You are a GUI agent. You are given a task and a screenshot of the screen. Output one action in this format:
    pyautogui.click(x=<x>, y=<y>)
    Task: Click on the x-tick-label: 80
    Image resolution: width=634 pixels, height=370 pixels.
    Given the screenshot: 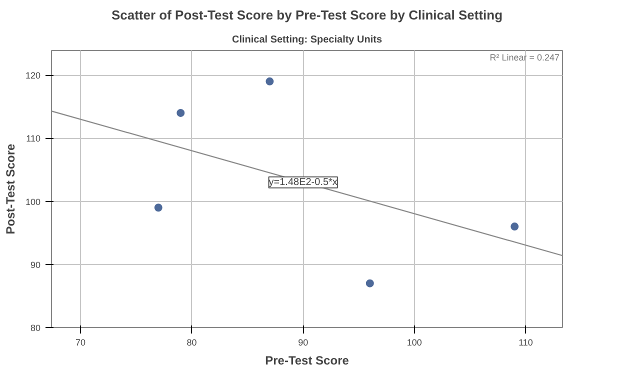 What is the action you would take?
    pyautogui.click(x=191, y=343)
    